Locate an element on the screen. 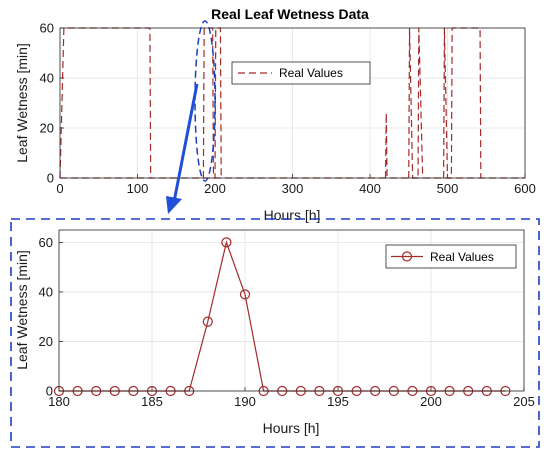  x-tick-labels: 0 100 200 300 400 500 600 is located at coordinates (295, 188).